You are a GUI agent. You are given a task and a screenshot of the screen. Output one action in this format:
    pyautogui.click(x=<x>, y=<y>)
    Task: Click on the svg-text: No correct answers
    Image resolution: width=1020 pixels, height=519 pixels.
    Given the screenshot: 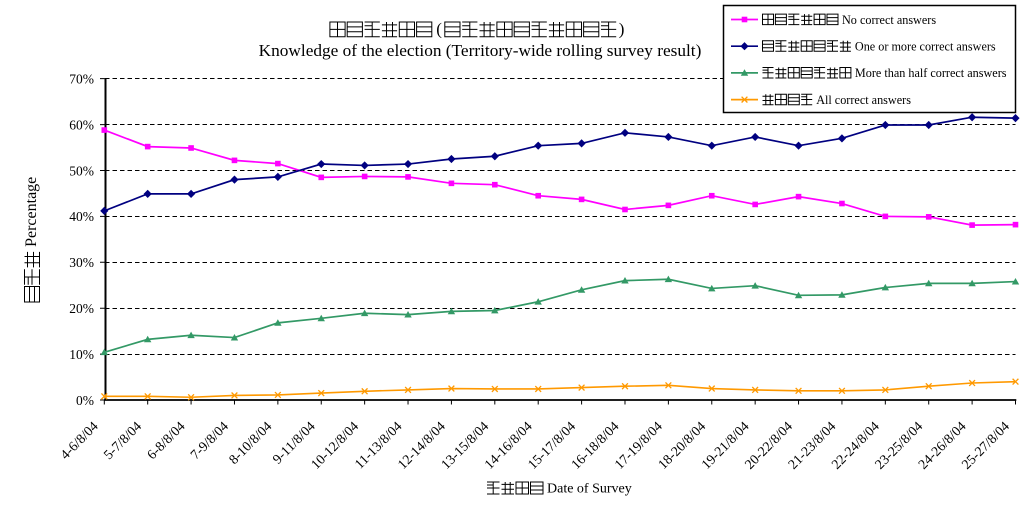 What is the action you would take?
    pyautogui.click(x=889, y=20)
    